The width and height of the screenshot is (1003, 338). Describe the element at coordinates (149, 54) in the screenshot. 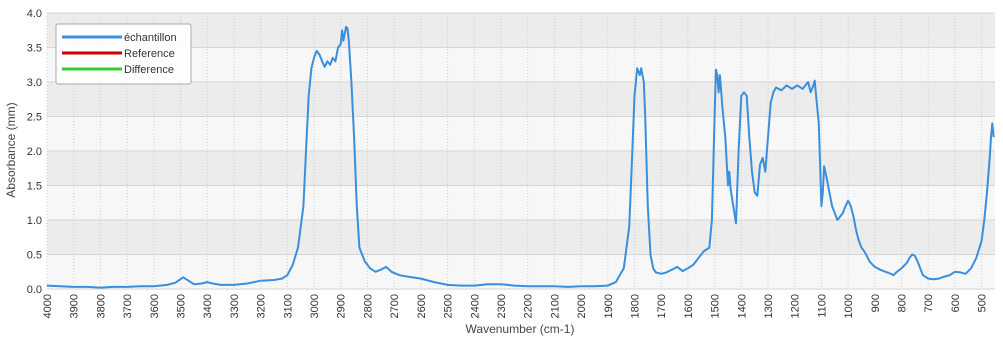

I see `legend-label-reference: Reference` at that location.